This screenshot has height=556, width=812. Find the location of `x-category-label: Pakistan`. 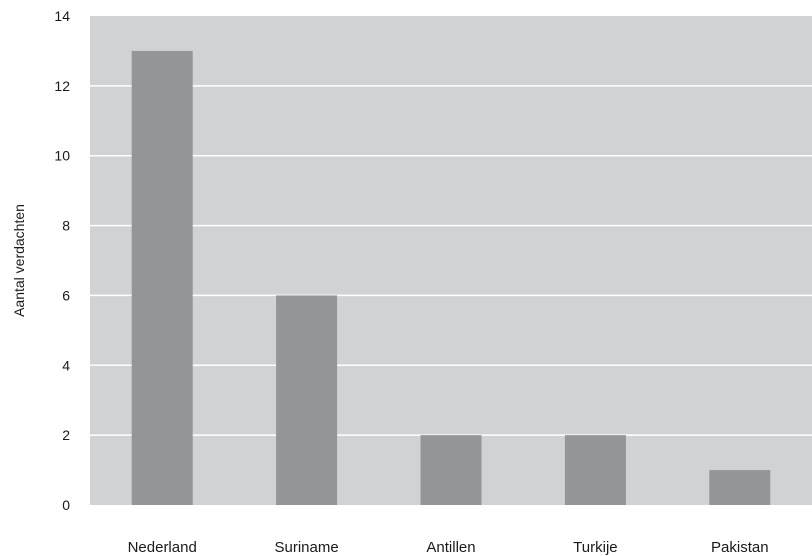

x-category-label: Pakistan is located at coordinates (740, 547).